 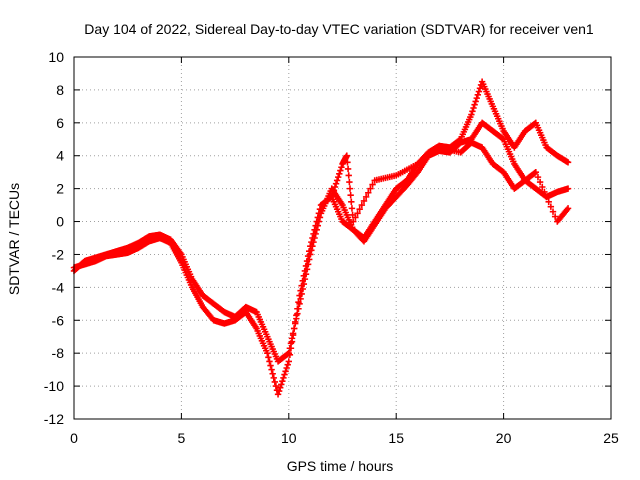 I want to click on data-series-track-c, so click(x=450, y=182).